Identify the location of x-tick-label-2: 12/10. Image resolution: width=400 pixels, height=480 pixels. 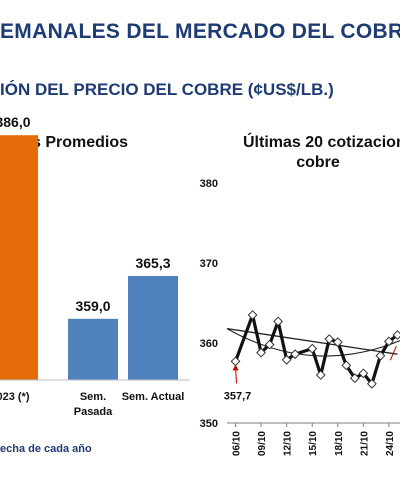
(288, 443).